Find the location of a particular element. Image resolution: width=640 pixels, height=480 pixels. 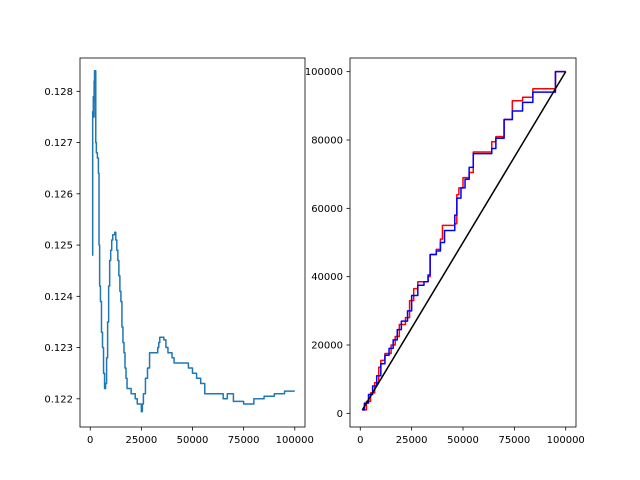

chart0-y-tick-label: 0.123 is located at coordinates (58, 348).